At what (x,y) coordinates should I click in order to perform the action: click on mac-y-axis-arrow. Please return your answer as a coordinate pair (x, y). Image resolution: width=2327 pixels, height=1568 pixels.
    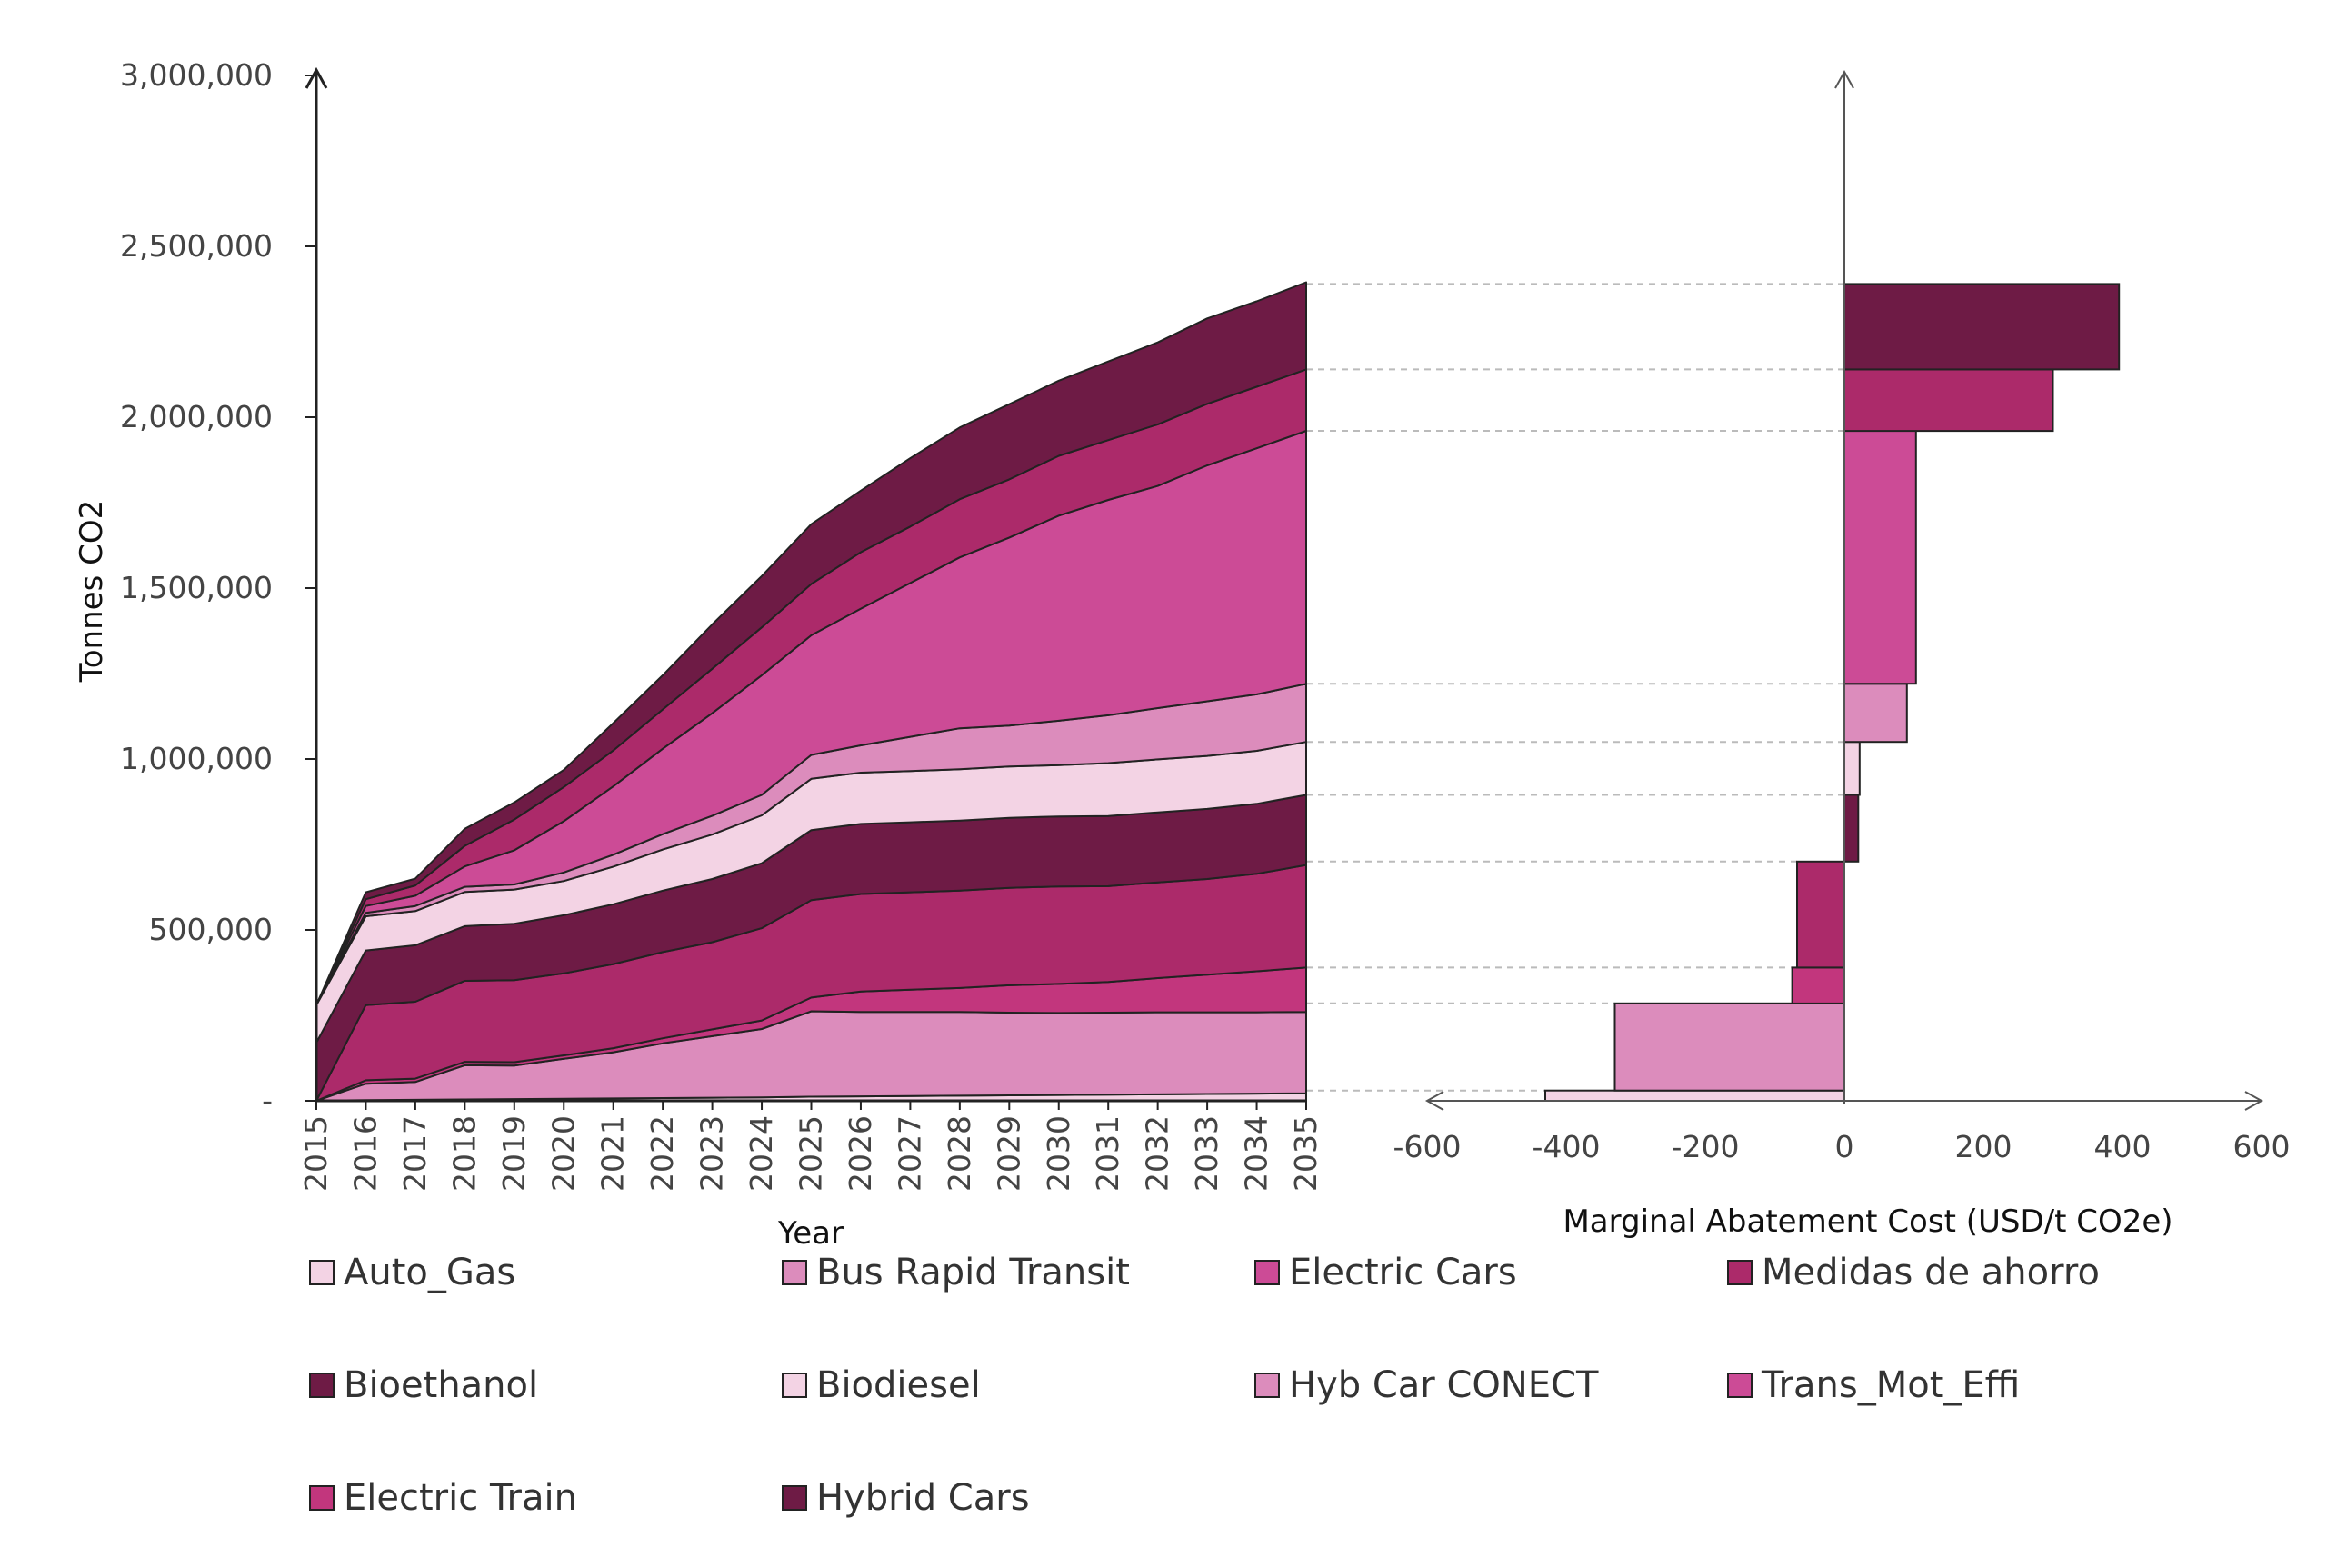
    Looking at the image, I should click on (1844, 79).